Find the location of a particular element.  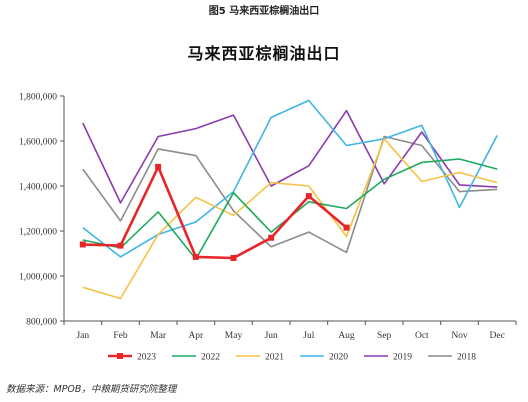

x-tick-label: Jun is located at coordinates (271, 336).